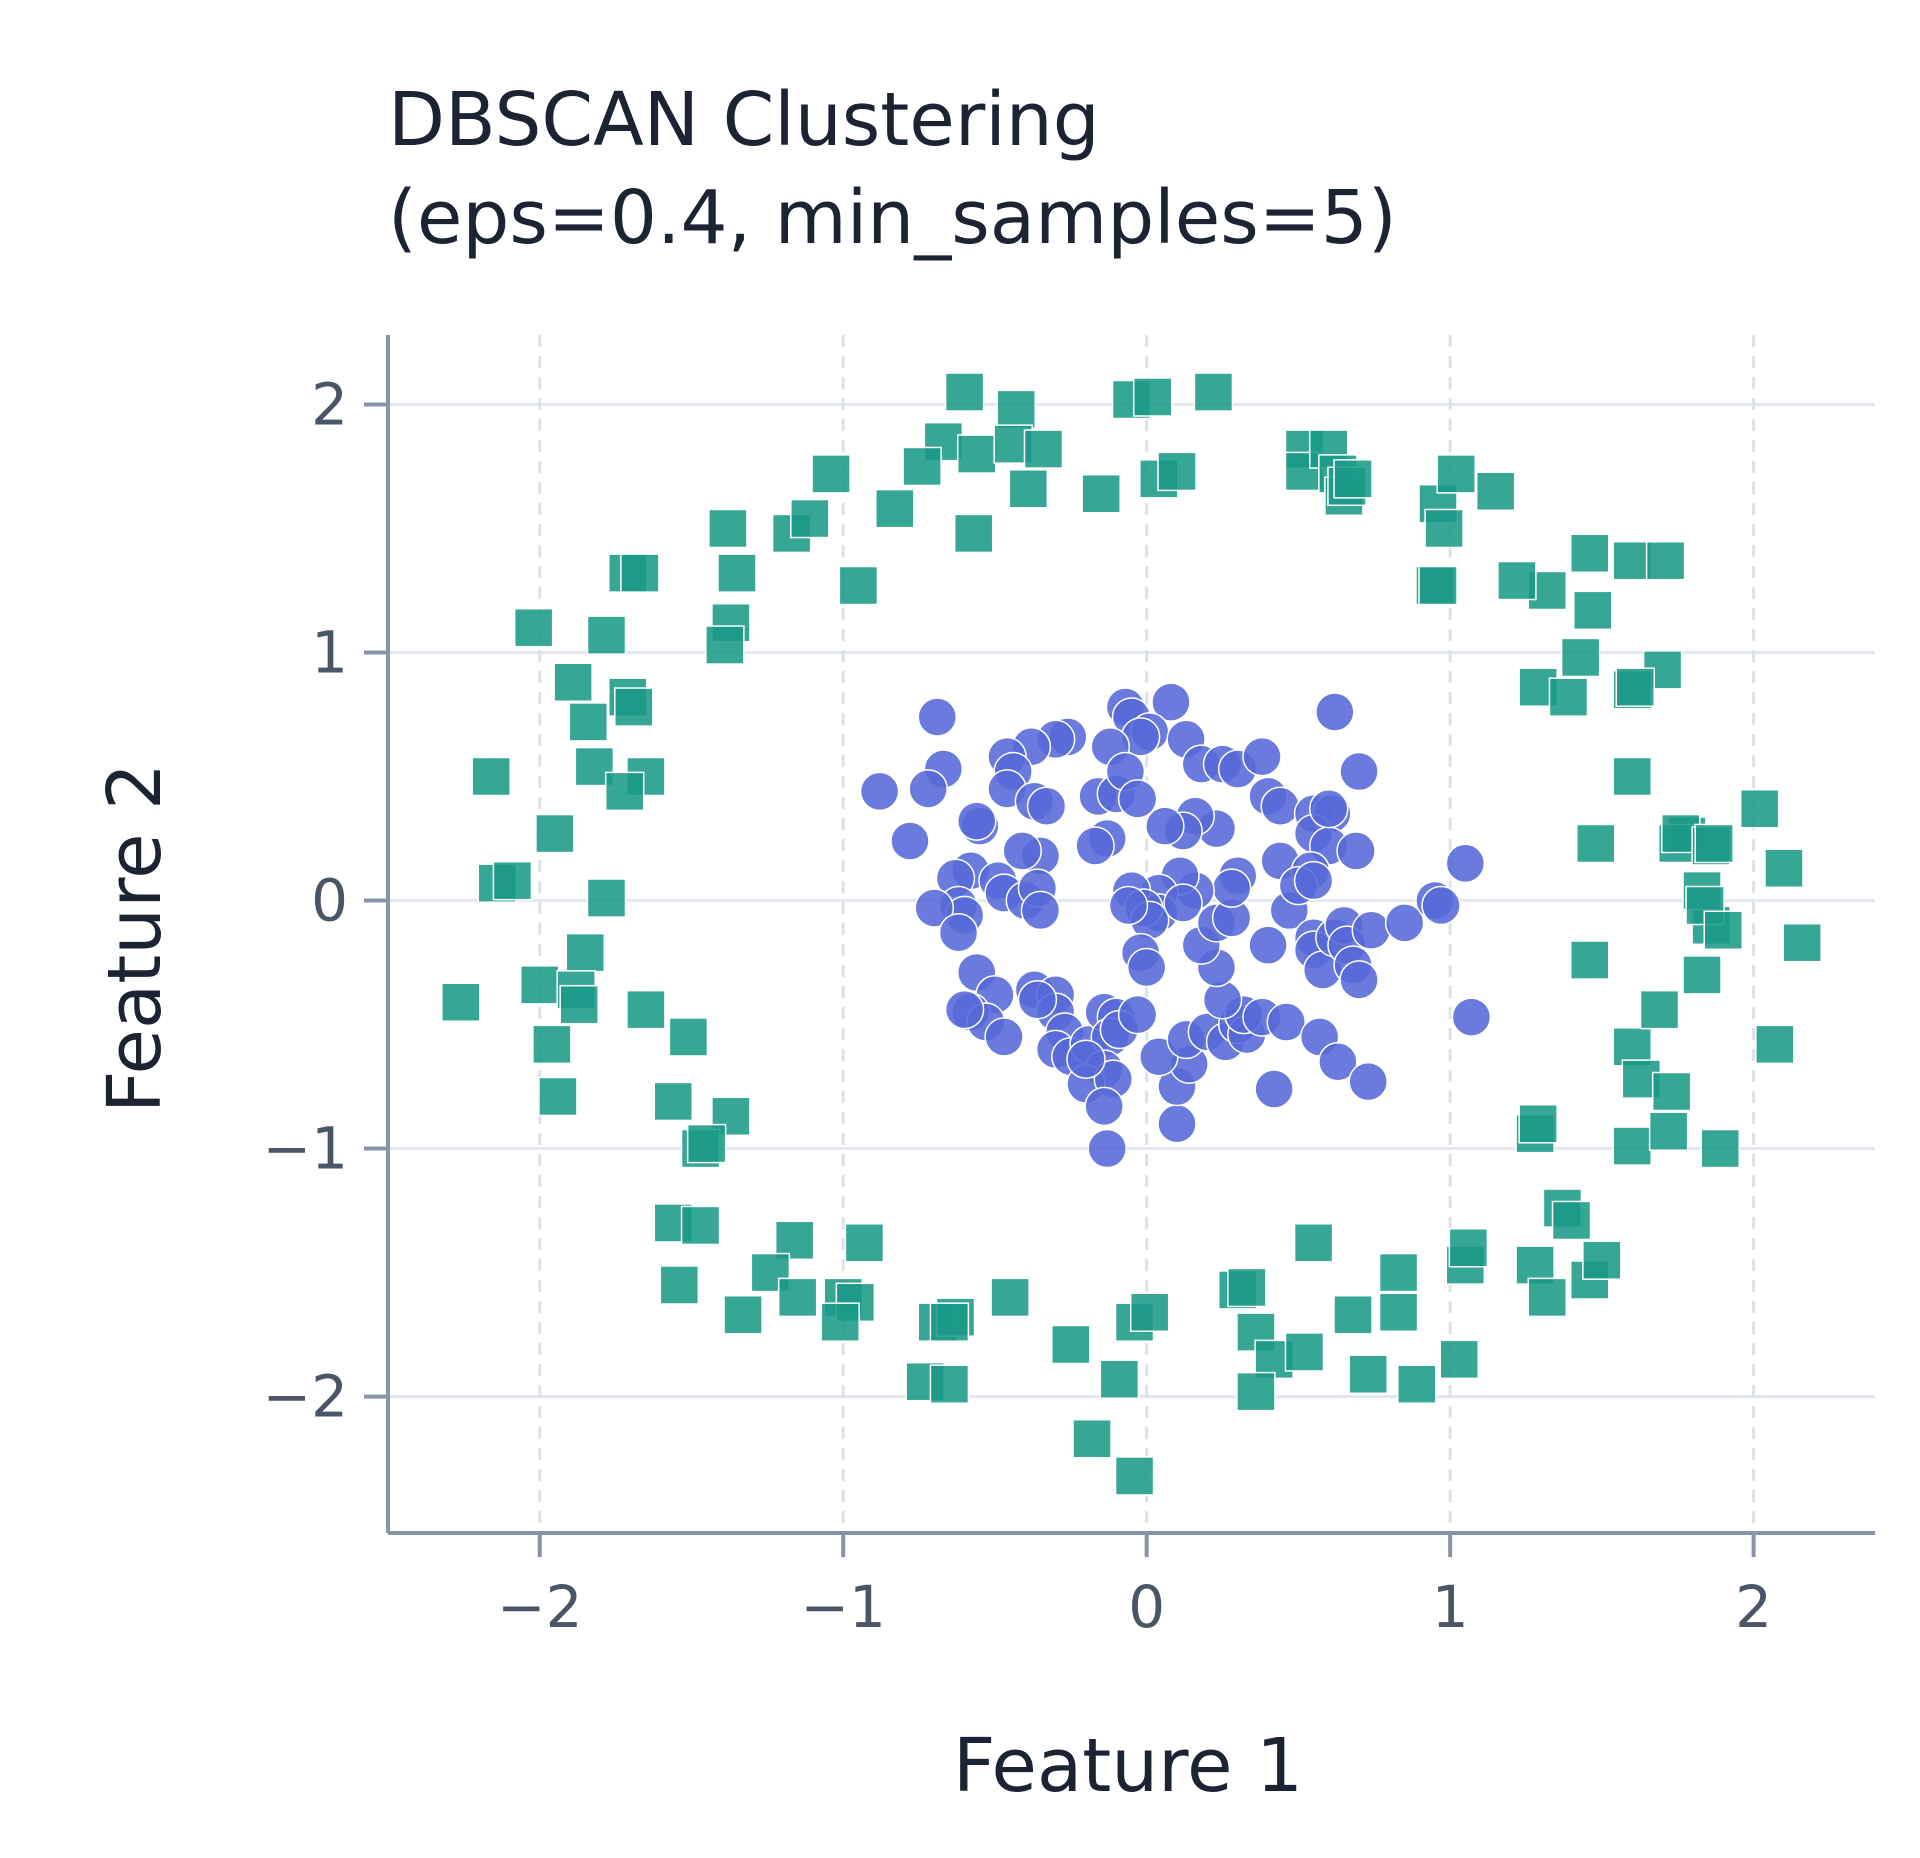 This screenshot has height=1858, width=1920. What do you see at coordinates (1450, 1607) in the screenshot?
I see `x-tick-label: 1` at bounding box center [1450, 1607].